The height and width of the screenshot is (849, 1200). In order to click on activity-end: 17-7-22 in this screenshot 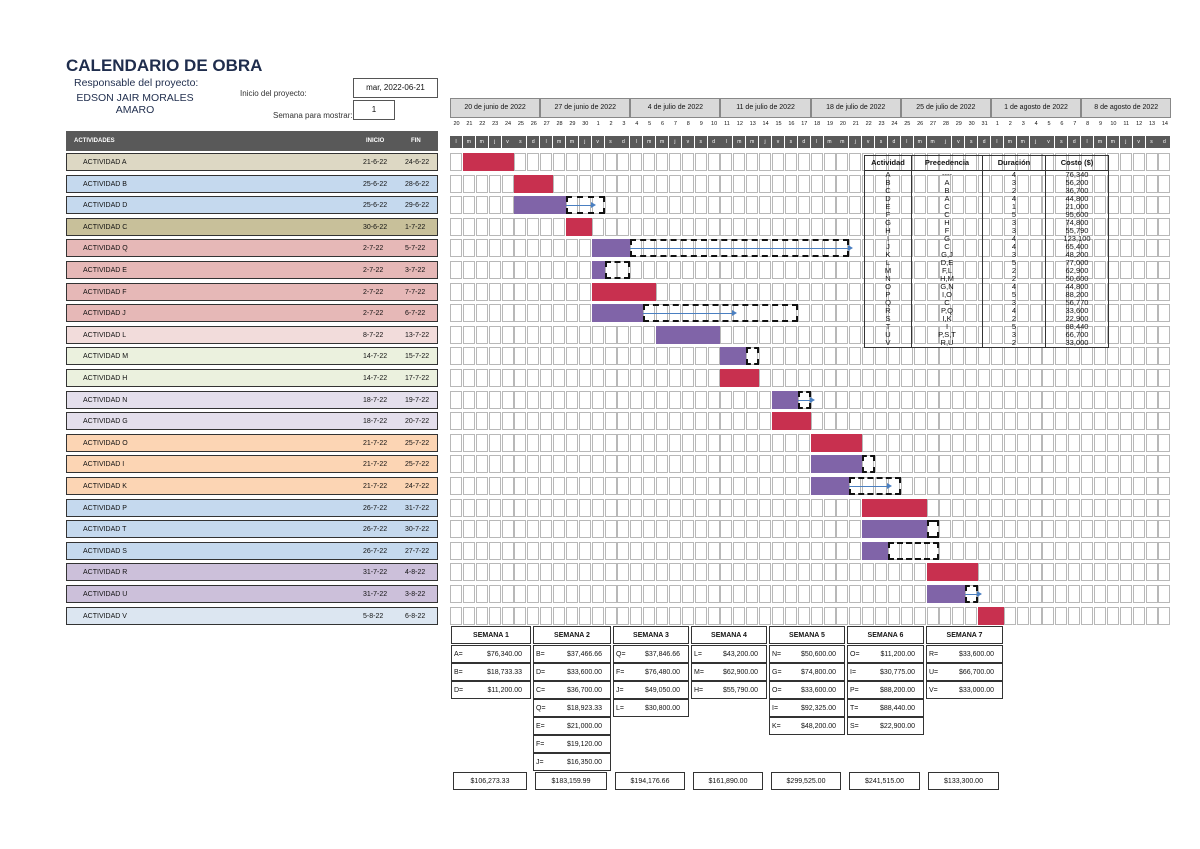, I will do `click(417, 378)`.